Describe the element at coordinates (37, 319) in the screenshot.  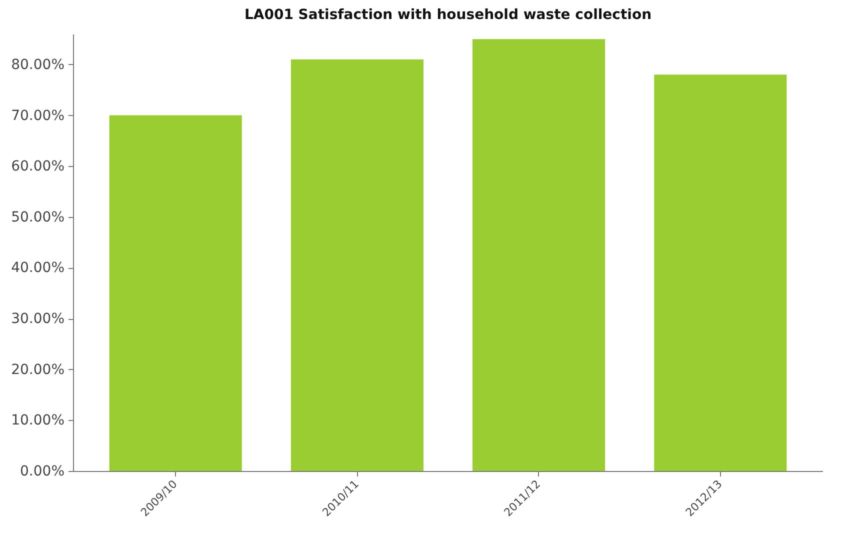
I see `y-tick-label: 30.00%` at that location.